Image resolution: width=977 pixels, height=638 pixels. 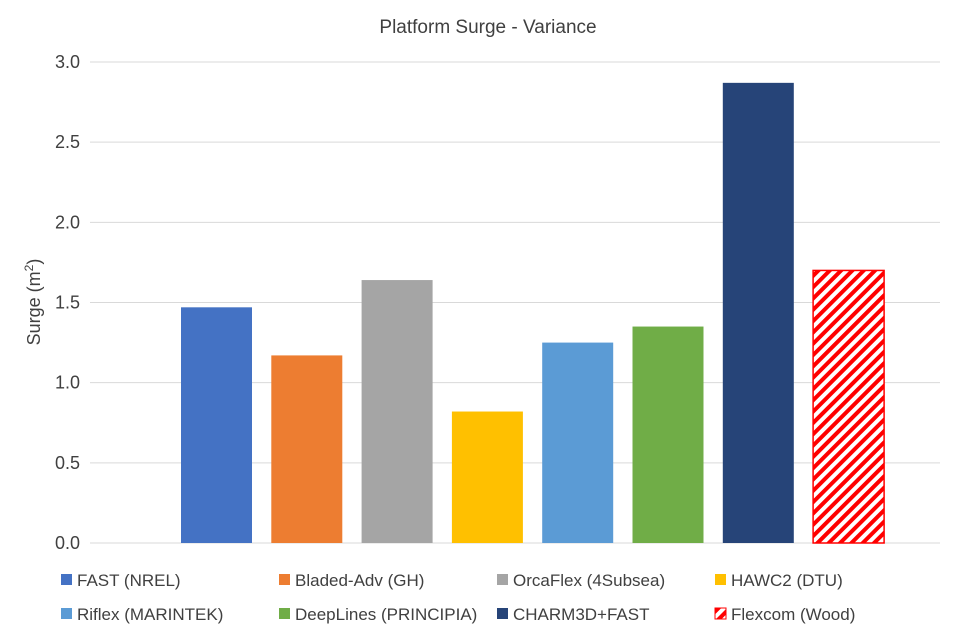 What do you see at coordinates (487, 27) in the screenshot?
I see `chart-title: Platform Surge - Variance` at bounding box center [487, 27].